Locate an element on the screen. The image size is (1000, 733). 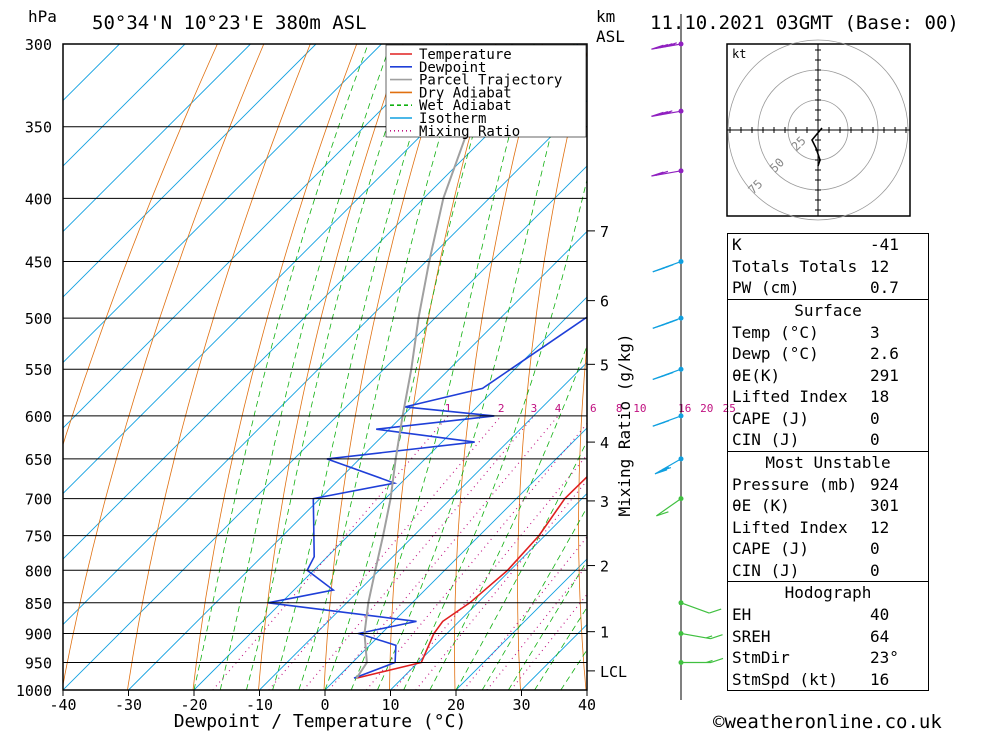
mixing-ratio-label: 25 is located at coordinates (729, 408).